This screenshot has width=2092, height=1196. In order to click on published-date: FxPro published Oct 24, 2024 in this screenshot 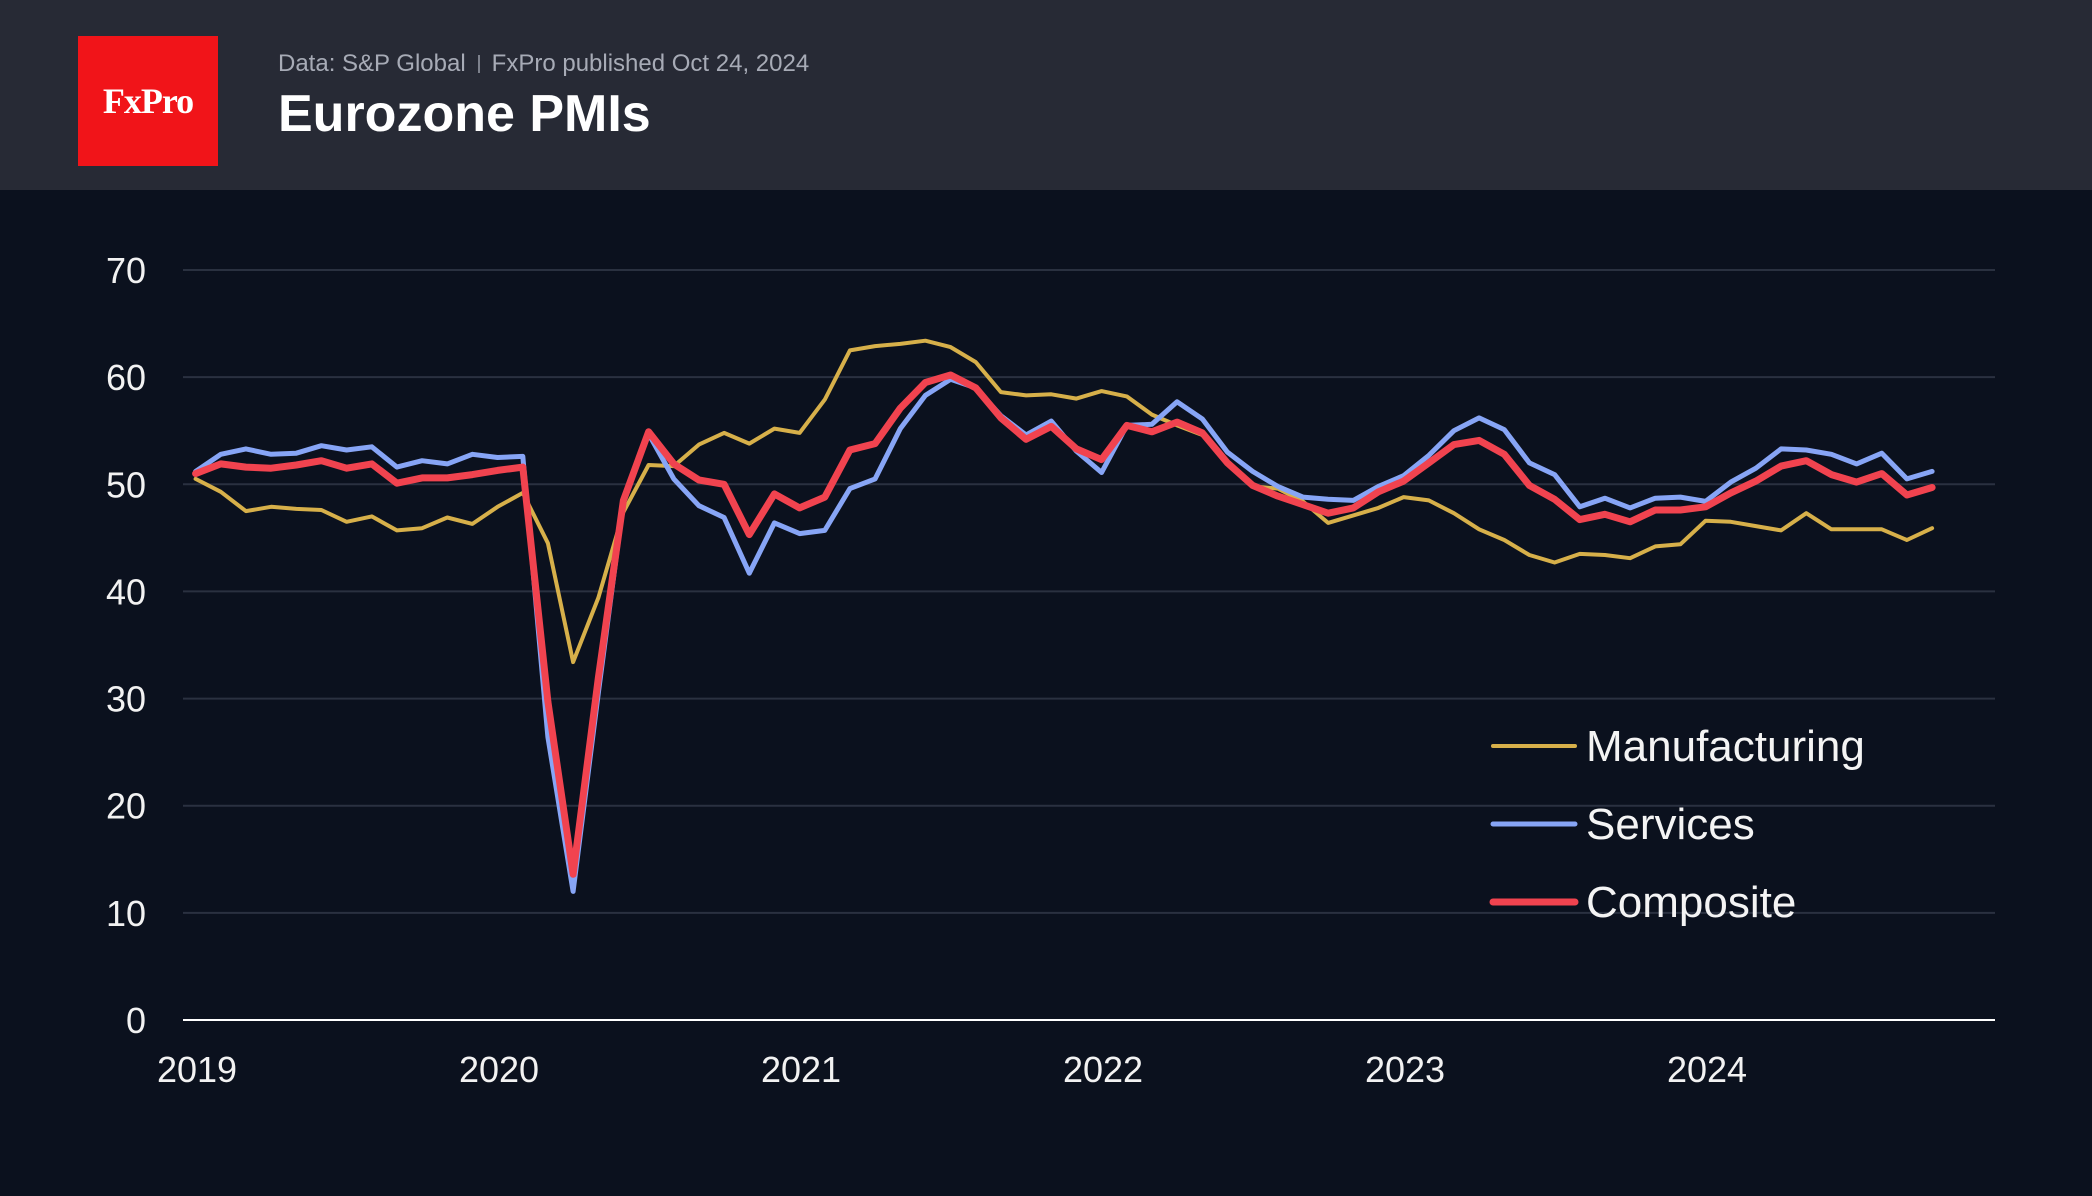, I will do `click(650, 63)`.